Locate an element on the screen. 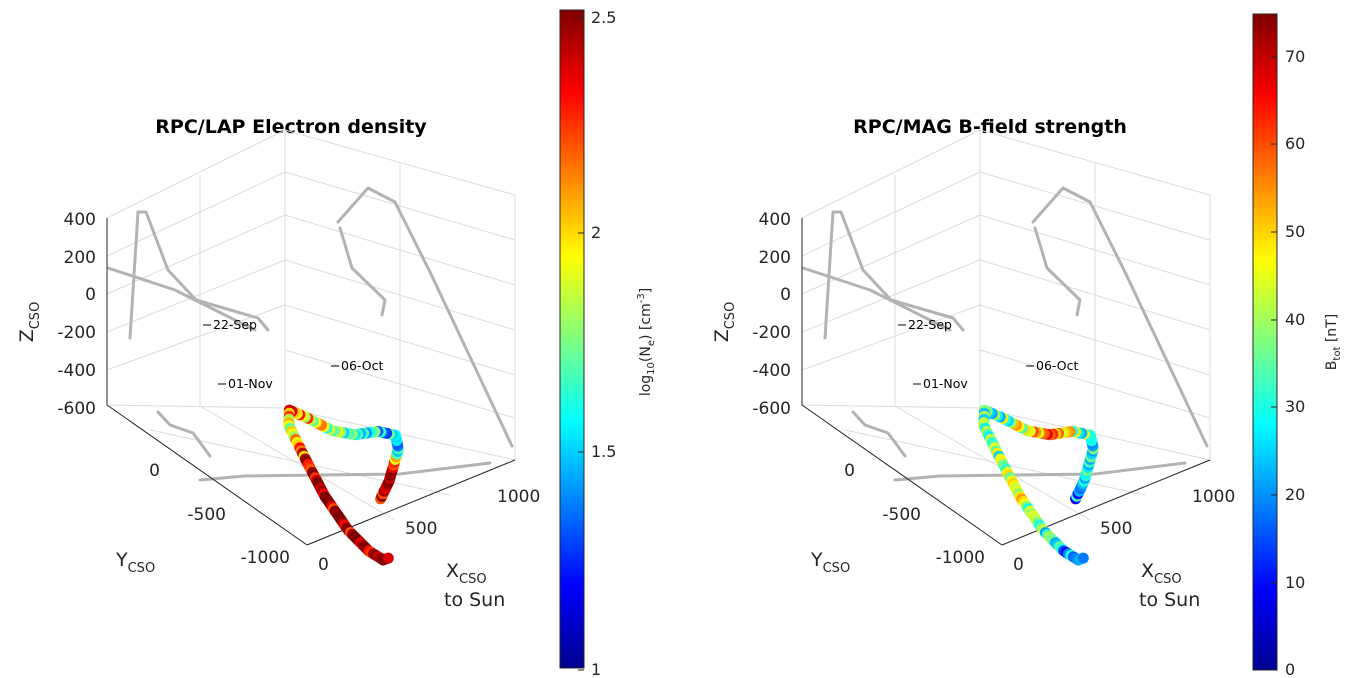  colorbar-tick-label: 70 is located at coordinates (1295, 56).